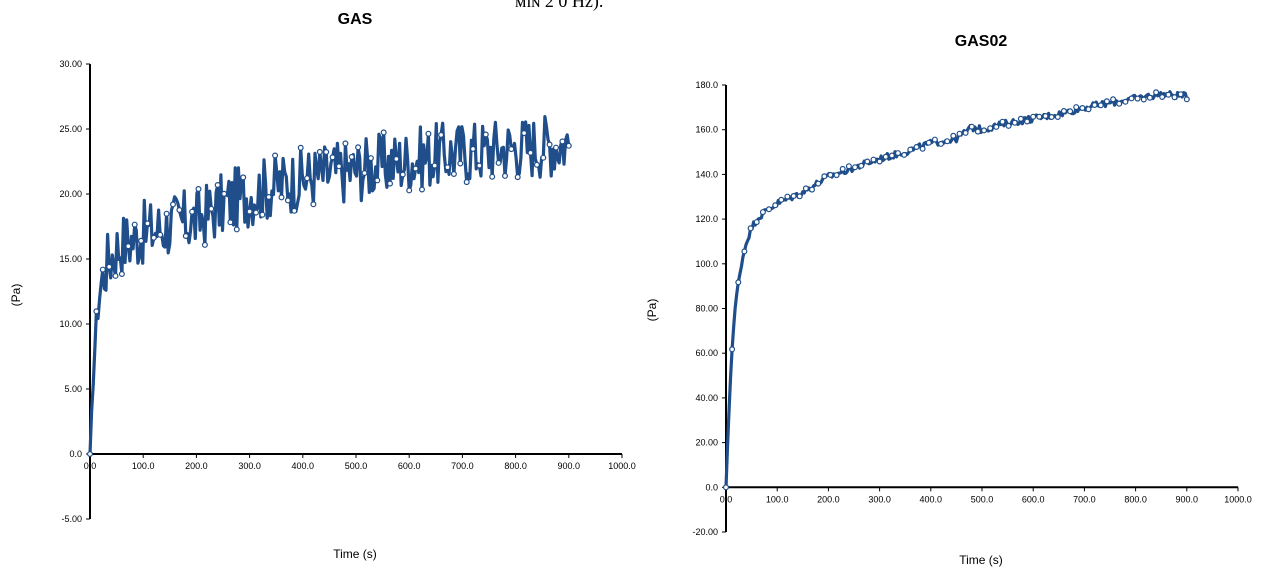 The width and height of the screenshot is (1261, 571). Describe the element at coordinates (777, 499) in the screenshot. I see `x-tick-label: 100.0` at that location.